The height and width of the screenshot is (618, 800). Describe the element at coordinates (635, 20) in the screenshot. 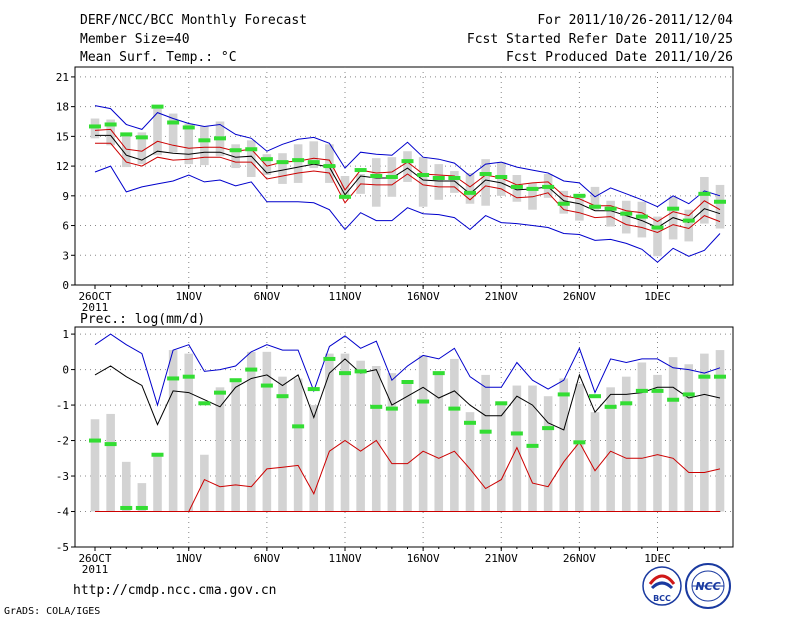

I see `forecast-period: For 2011/10/26-2011/12/04` at that location.